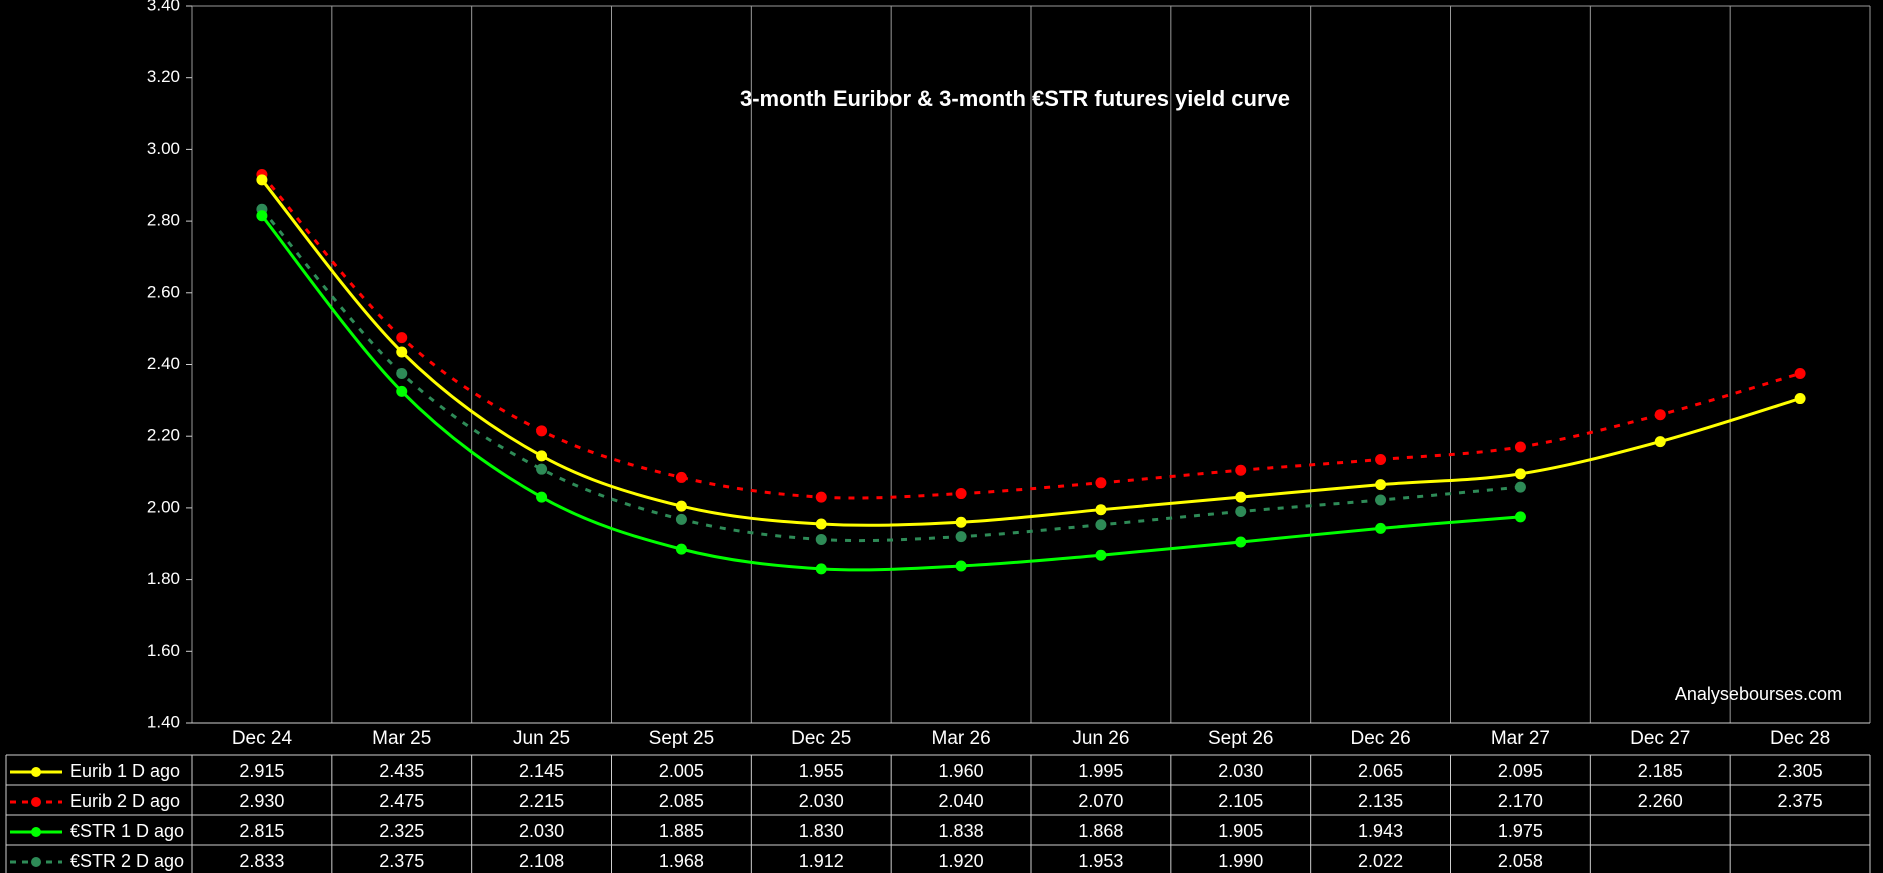 This screenshot has height=873, width=1883. Describe the element at coordinates (401, 771) in the screenshot. I see `table-cell: 2.435` at that location.